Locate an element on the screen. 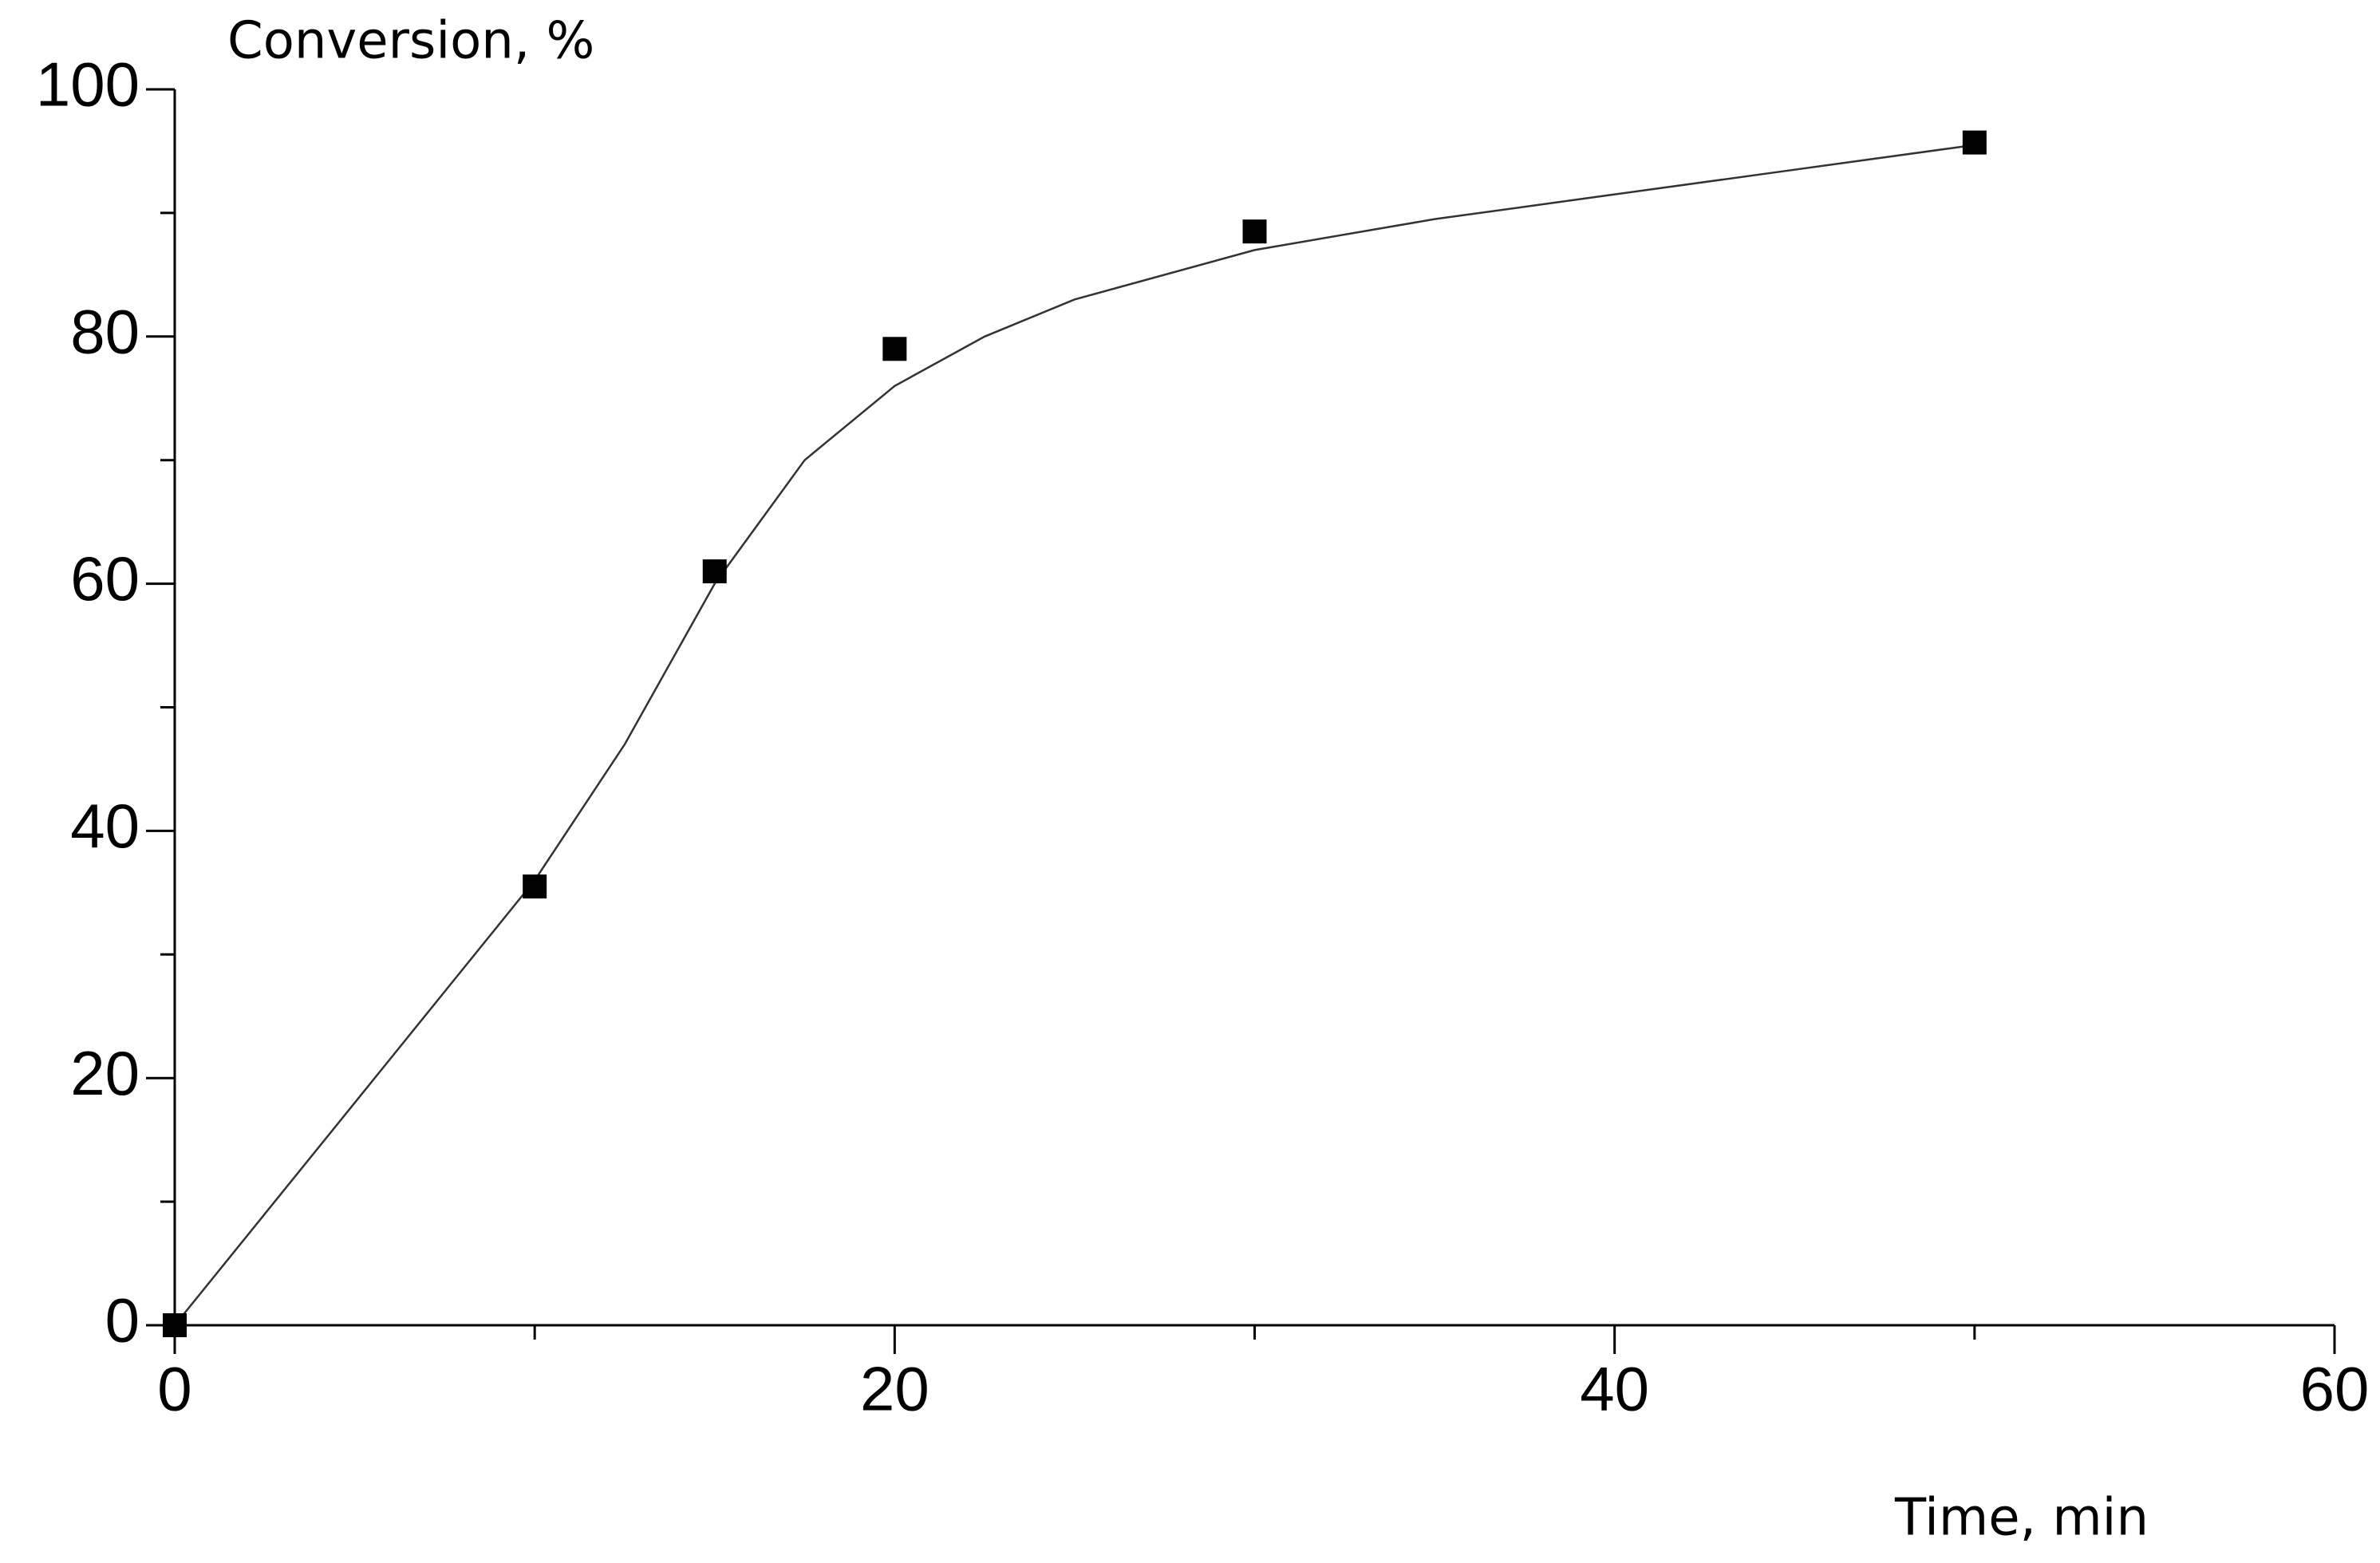 This screenshot has height=1563, width=2380. y-tick-label: 0 is located at coordinates (122, 1320).